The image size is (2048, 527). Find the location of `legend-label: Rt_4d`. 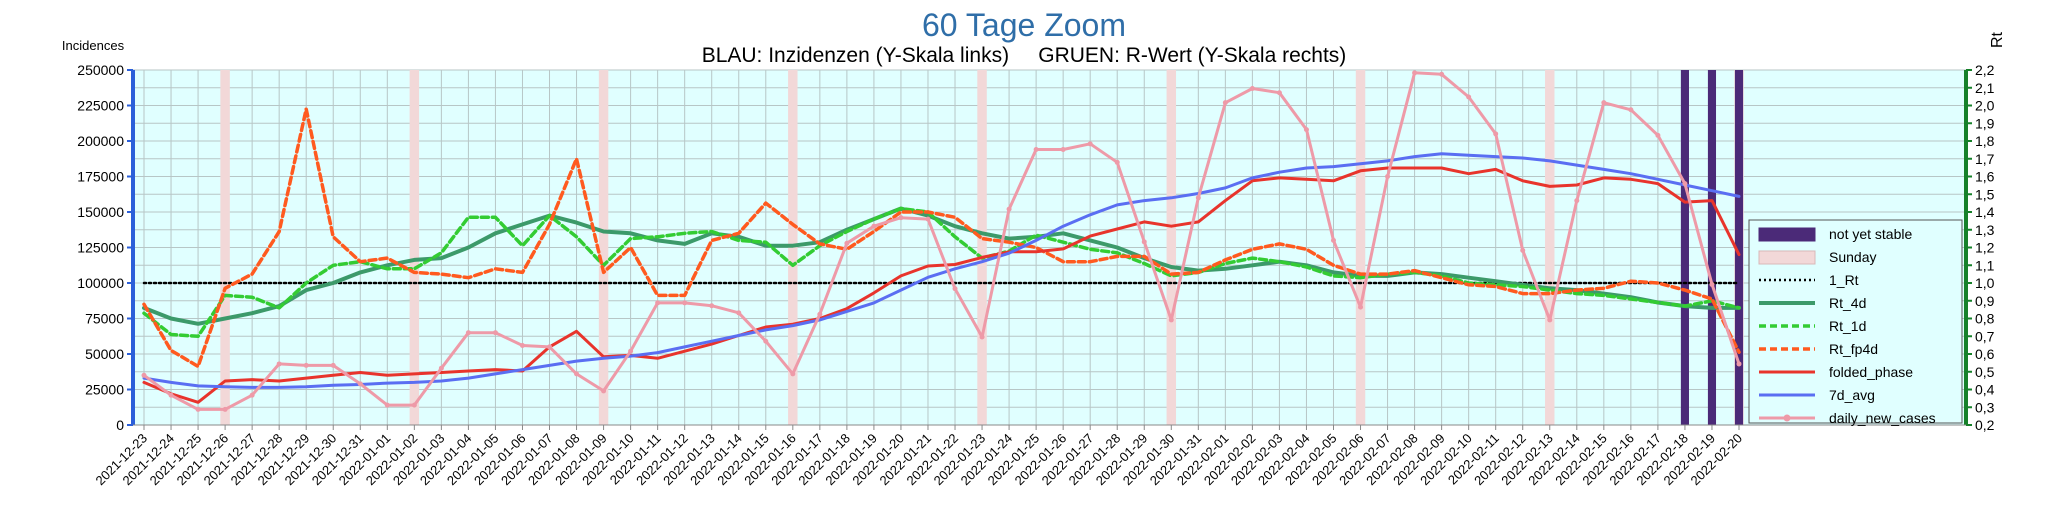

legend-label: Rt_4d is located at coordinates (1847, 303).